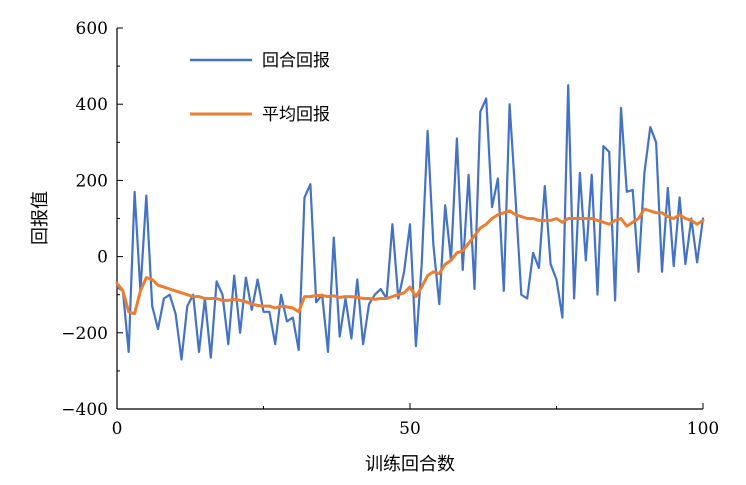 The image size is (746, 485). Describe the element at coordinates (84, 334) in the screenshot. I see `y-tick-label: −200` at that location.